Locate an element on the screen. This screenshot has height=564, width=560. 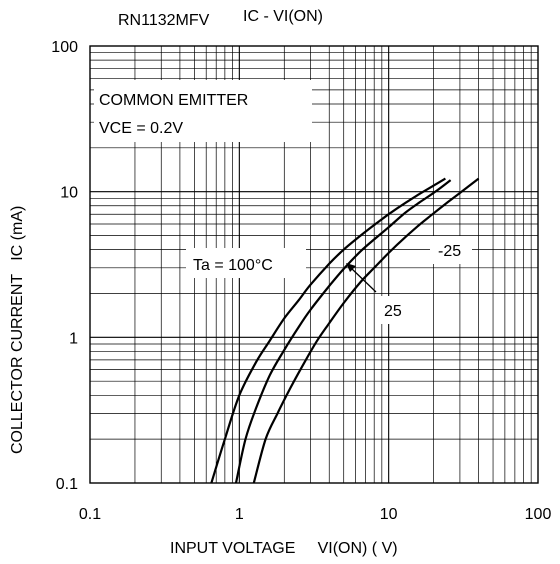
curve-label-25: 25 is located at coordinates (393, 311).